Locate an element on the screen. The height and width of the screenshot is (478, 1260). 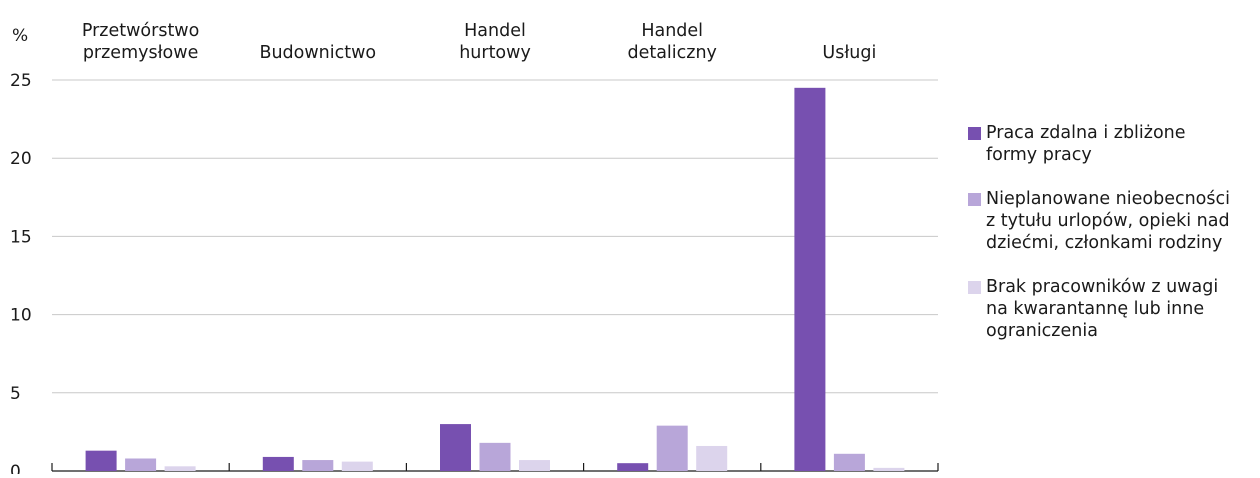
legend-label-line: Nieplanowane nieobecności is located at coordinates (1108, 199).